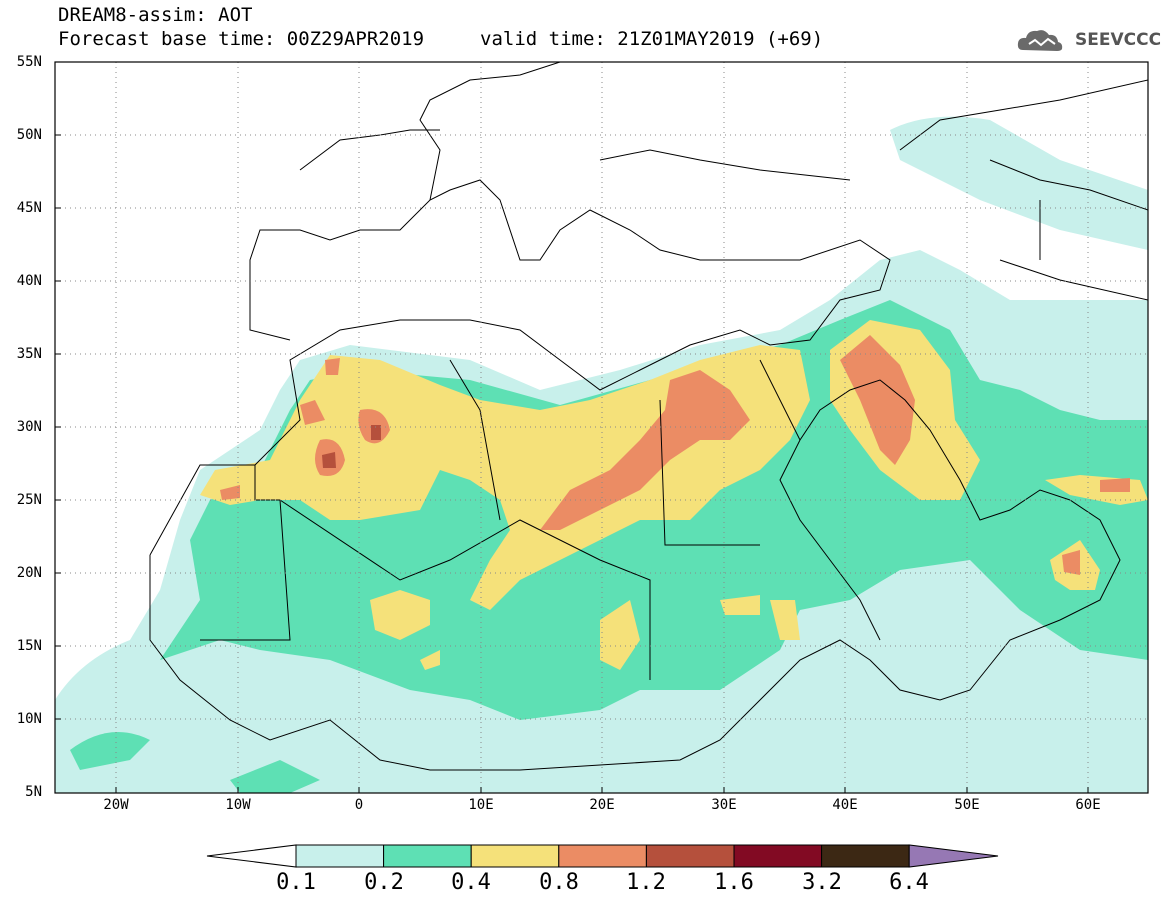 Image resolution: width=1165 pixels, height=905 pixels. I want to click on lat-label: 50N, so click(29, 135).